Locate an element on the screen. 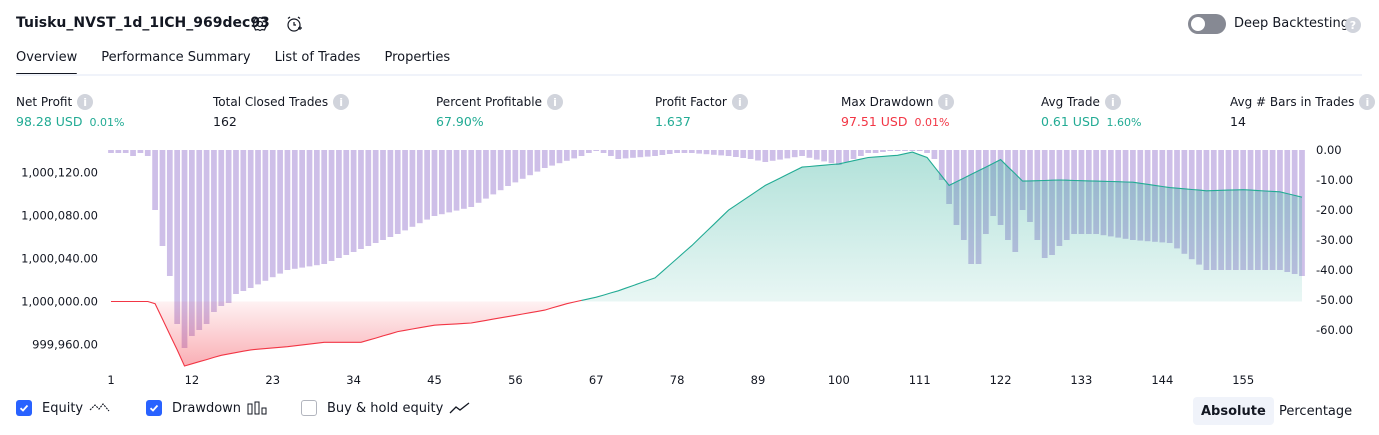  metric-value: 67.90% is located at coordinates (460, 121).